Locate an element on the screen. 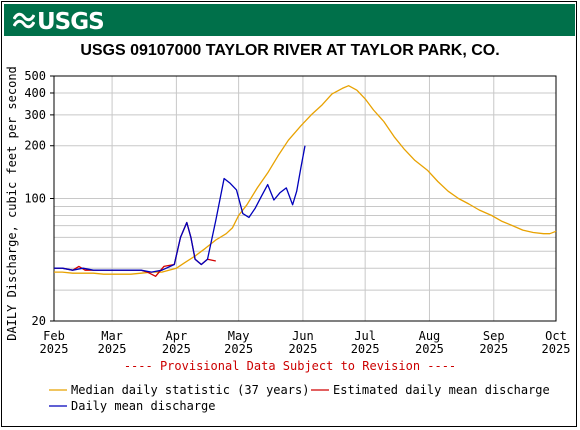 The image size is (580, 430). x-tick-month: Aug is located at coordinates (430, 336).